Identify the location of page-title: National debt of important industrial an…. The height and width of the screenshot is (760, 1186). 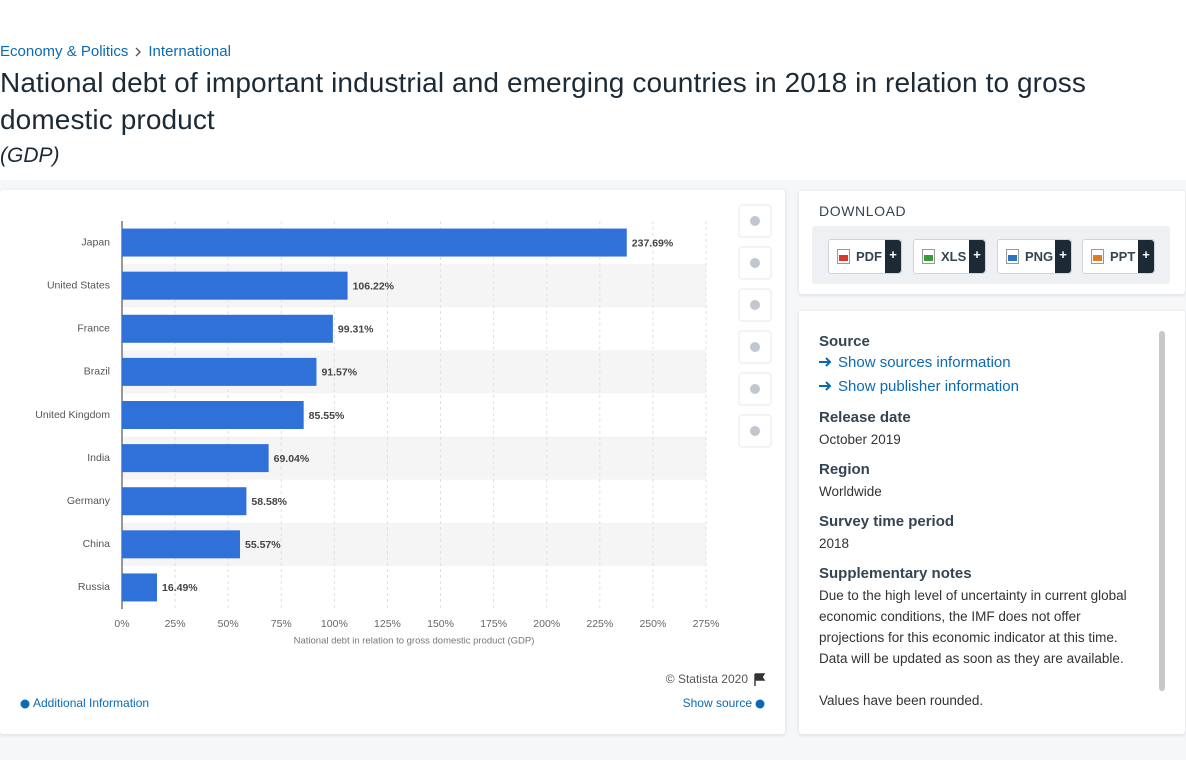
(543, 101).